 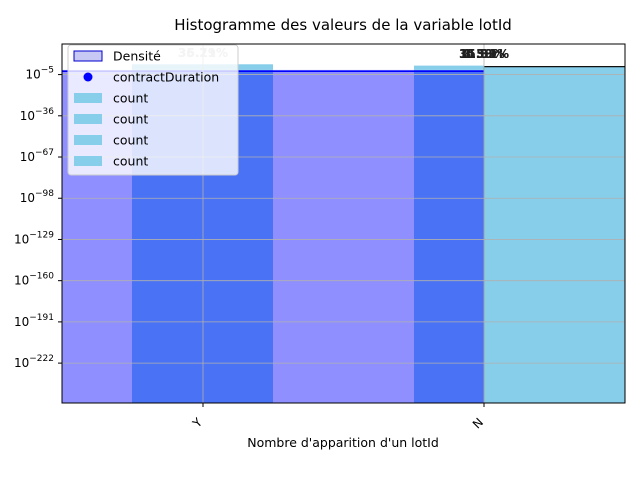 I want to click on ytick-label-7: 10−222, so click(x=34, y=362).